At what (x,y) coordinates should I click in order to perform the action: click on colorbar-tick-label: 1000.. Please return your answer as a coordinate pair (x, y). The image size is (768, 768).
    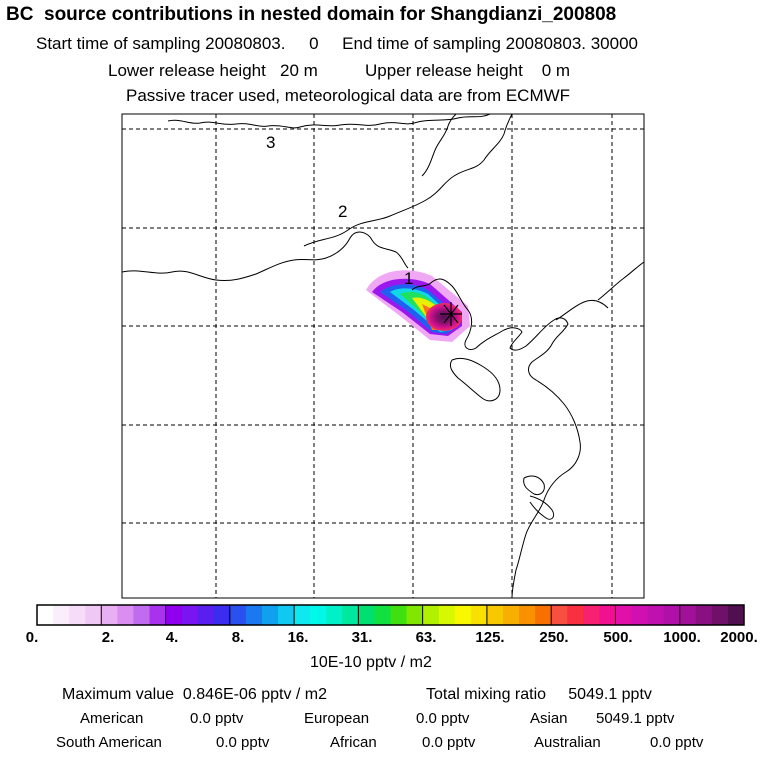
    Looking at the image, I should click on (682, 637).